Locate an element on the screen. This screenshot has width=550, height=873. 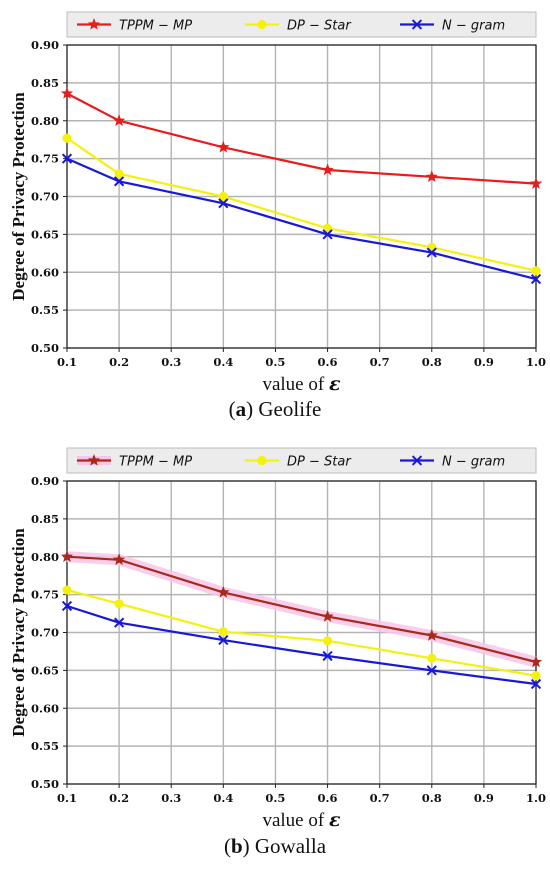
chart-b-series-1-line is located at coordinates (301, 633).